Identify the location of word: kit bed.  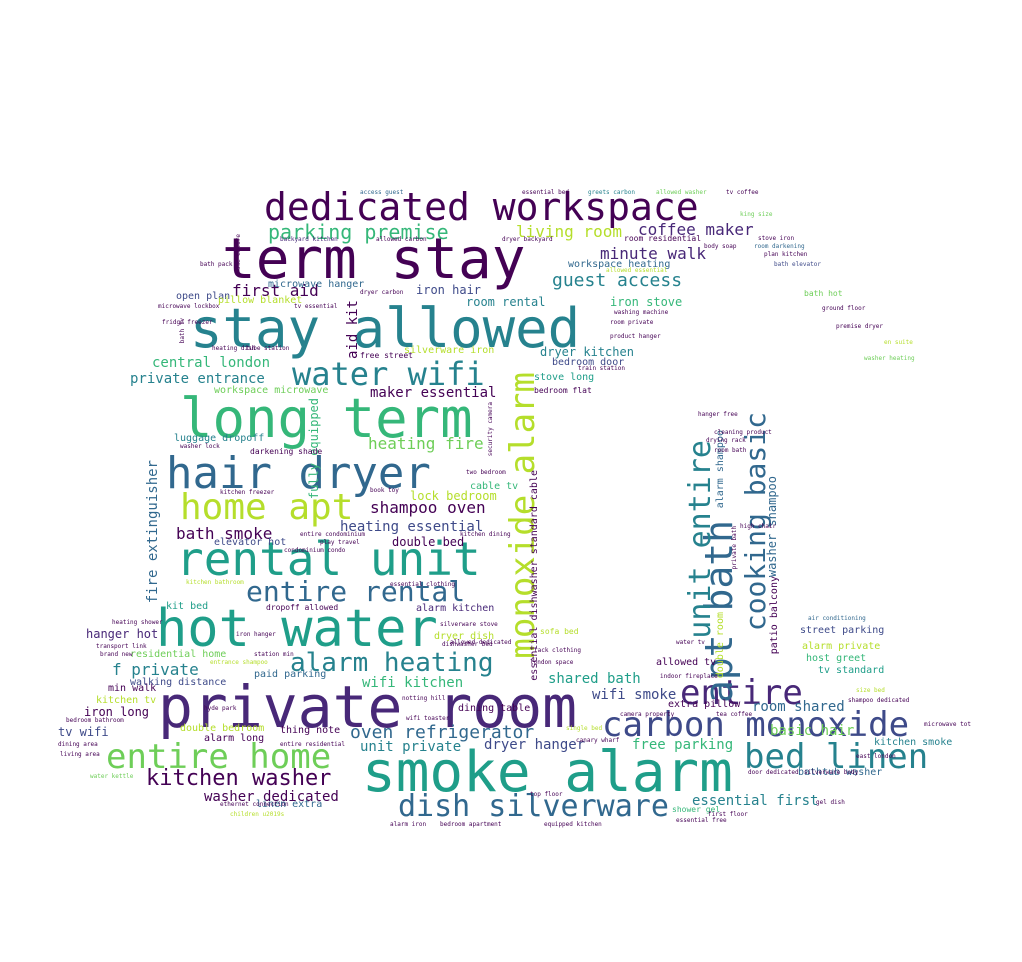
(187, 606).